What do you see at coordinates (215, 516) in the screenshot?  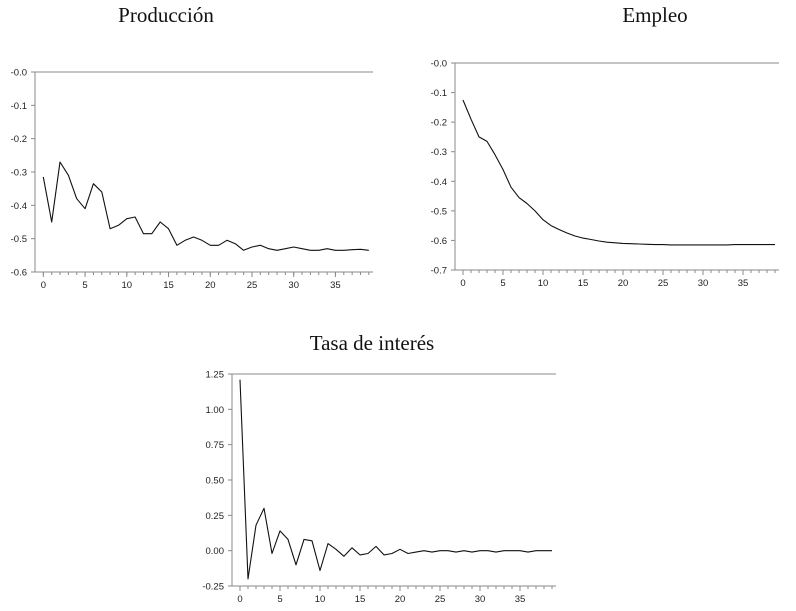 I see `y-tick-label: 0.25` at bounding box center [215, 516].